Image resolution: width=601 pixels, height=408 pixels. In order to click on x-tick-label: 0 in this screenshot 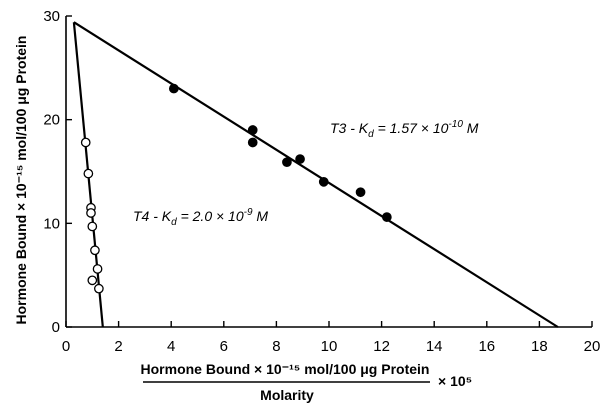, I will do `click(66, 346)`.